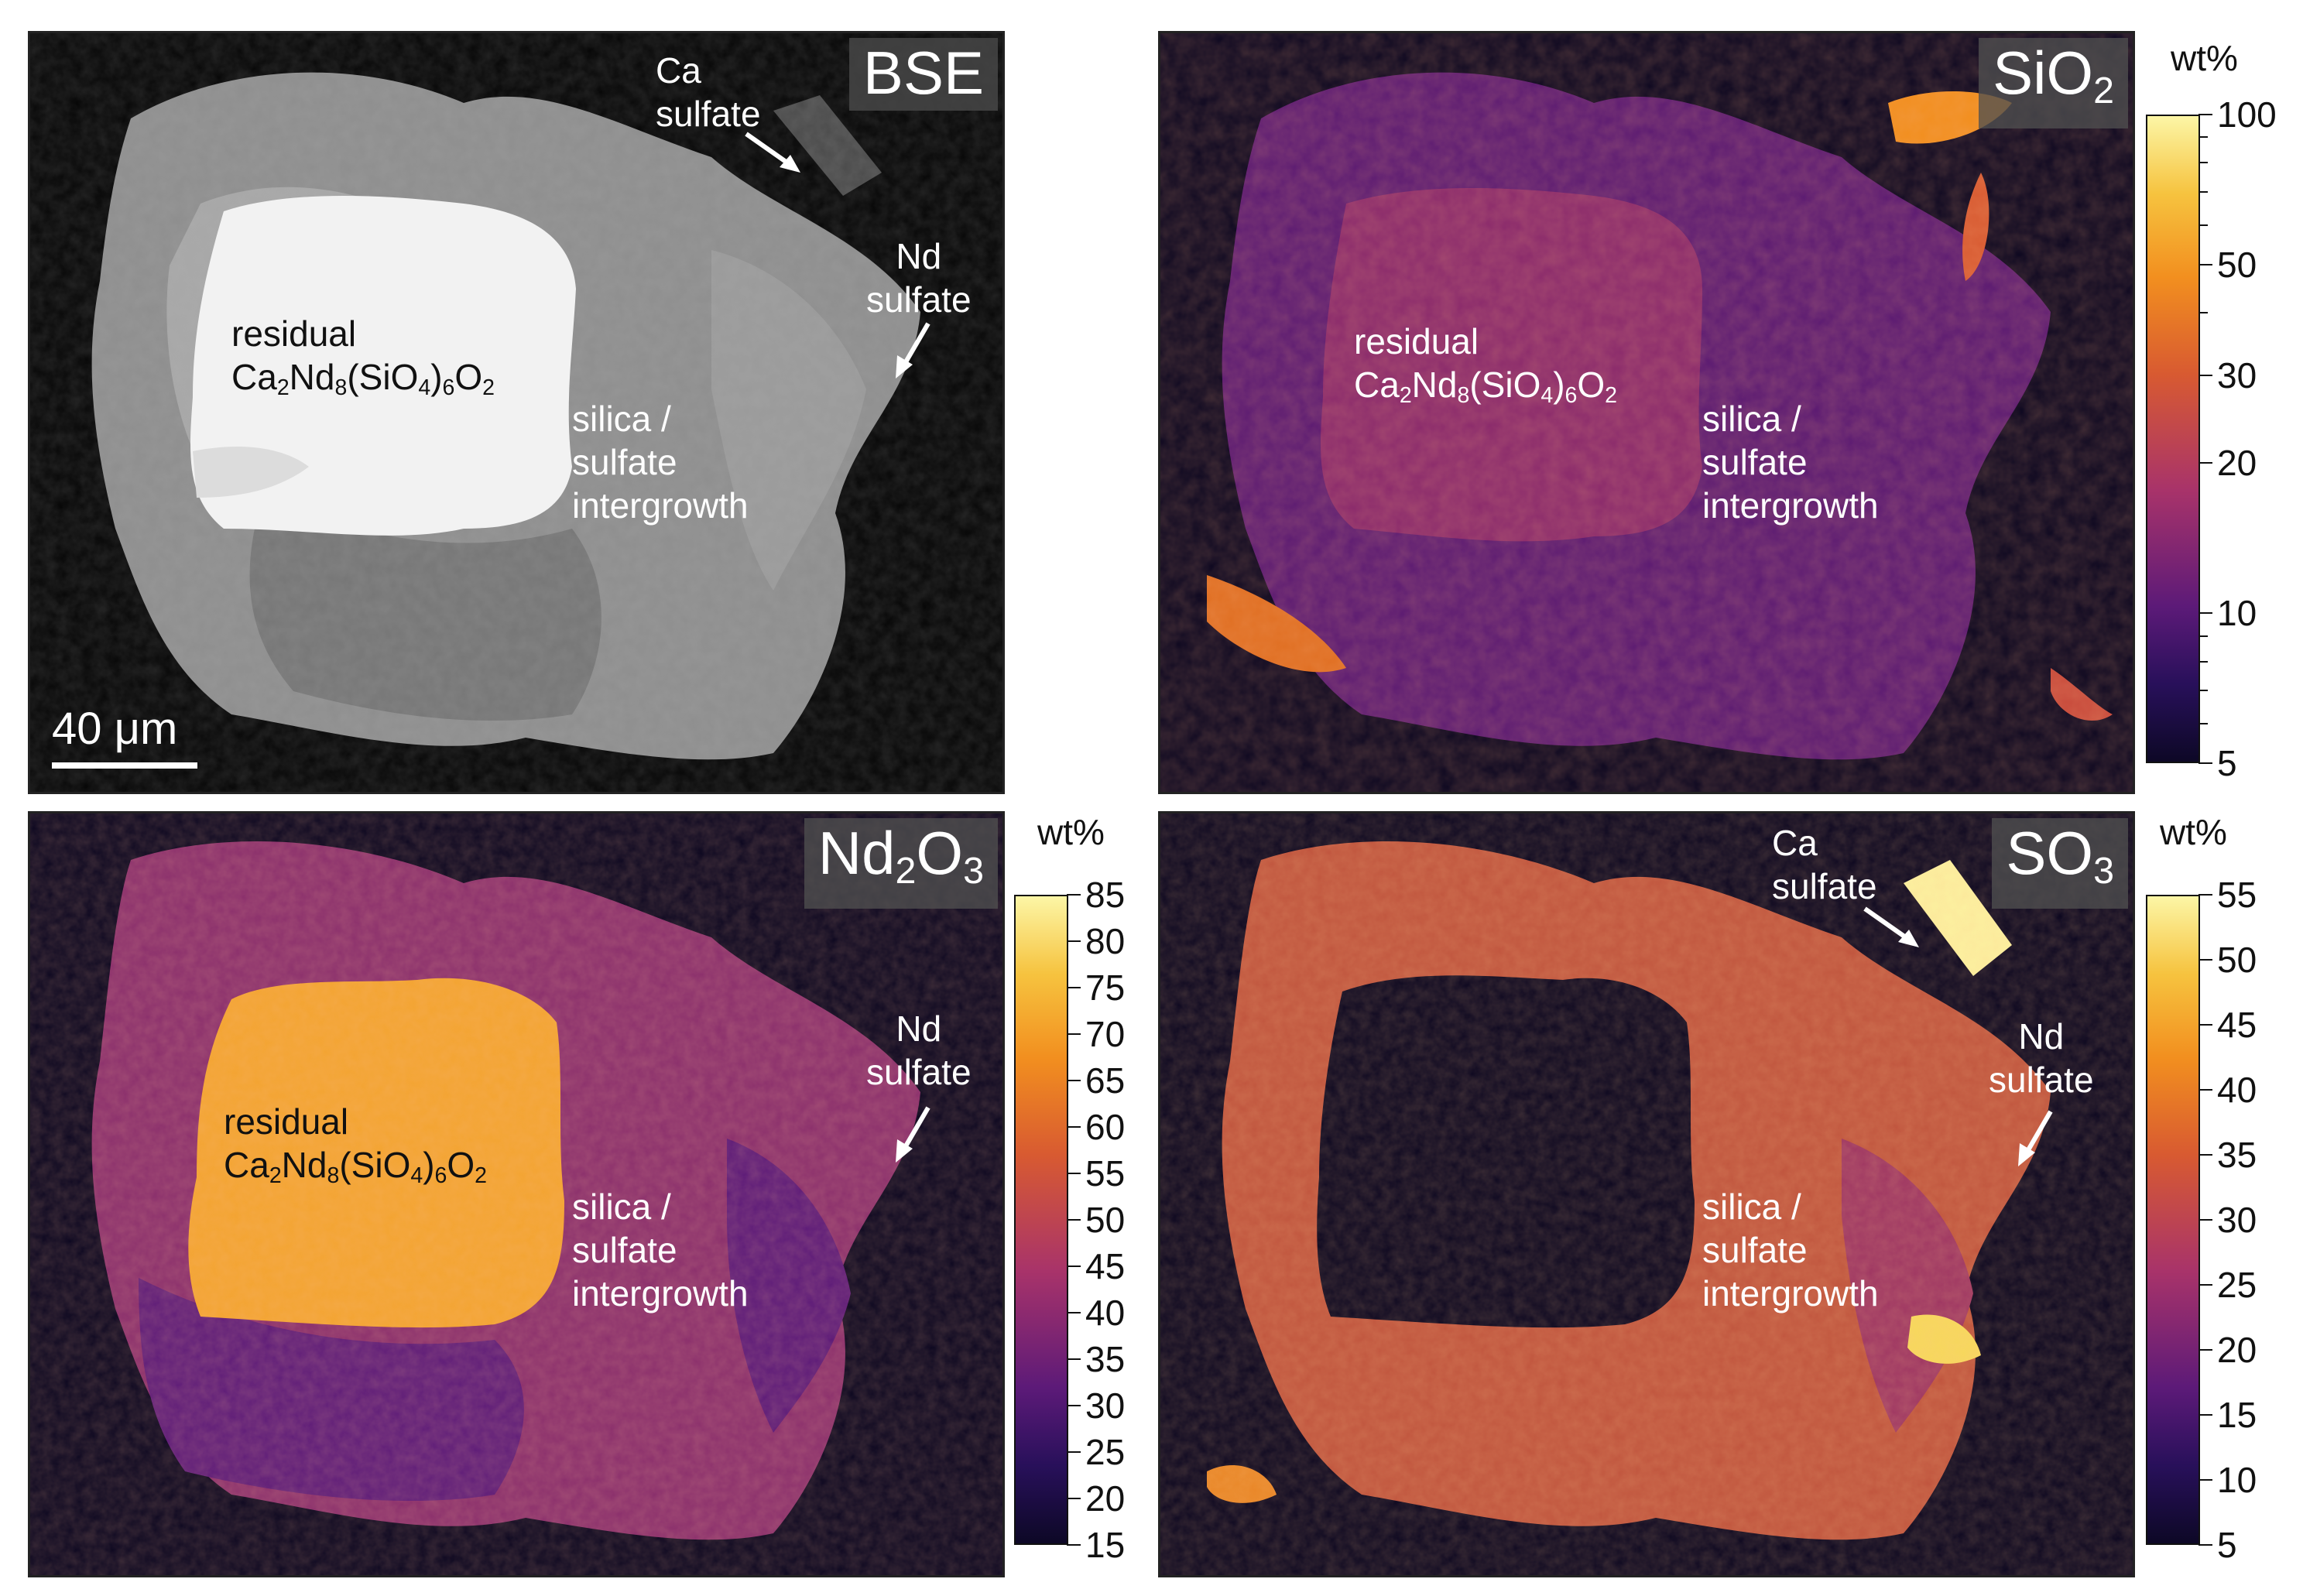 This screenshot has height=1596, width=2303. Describe the element at coordinates (115, 729) in the screenshot. I see `scale-bar-label: 40 μm` at that location.